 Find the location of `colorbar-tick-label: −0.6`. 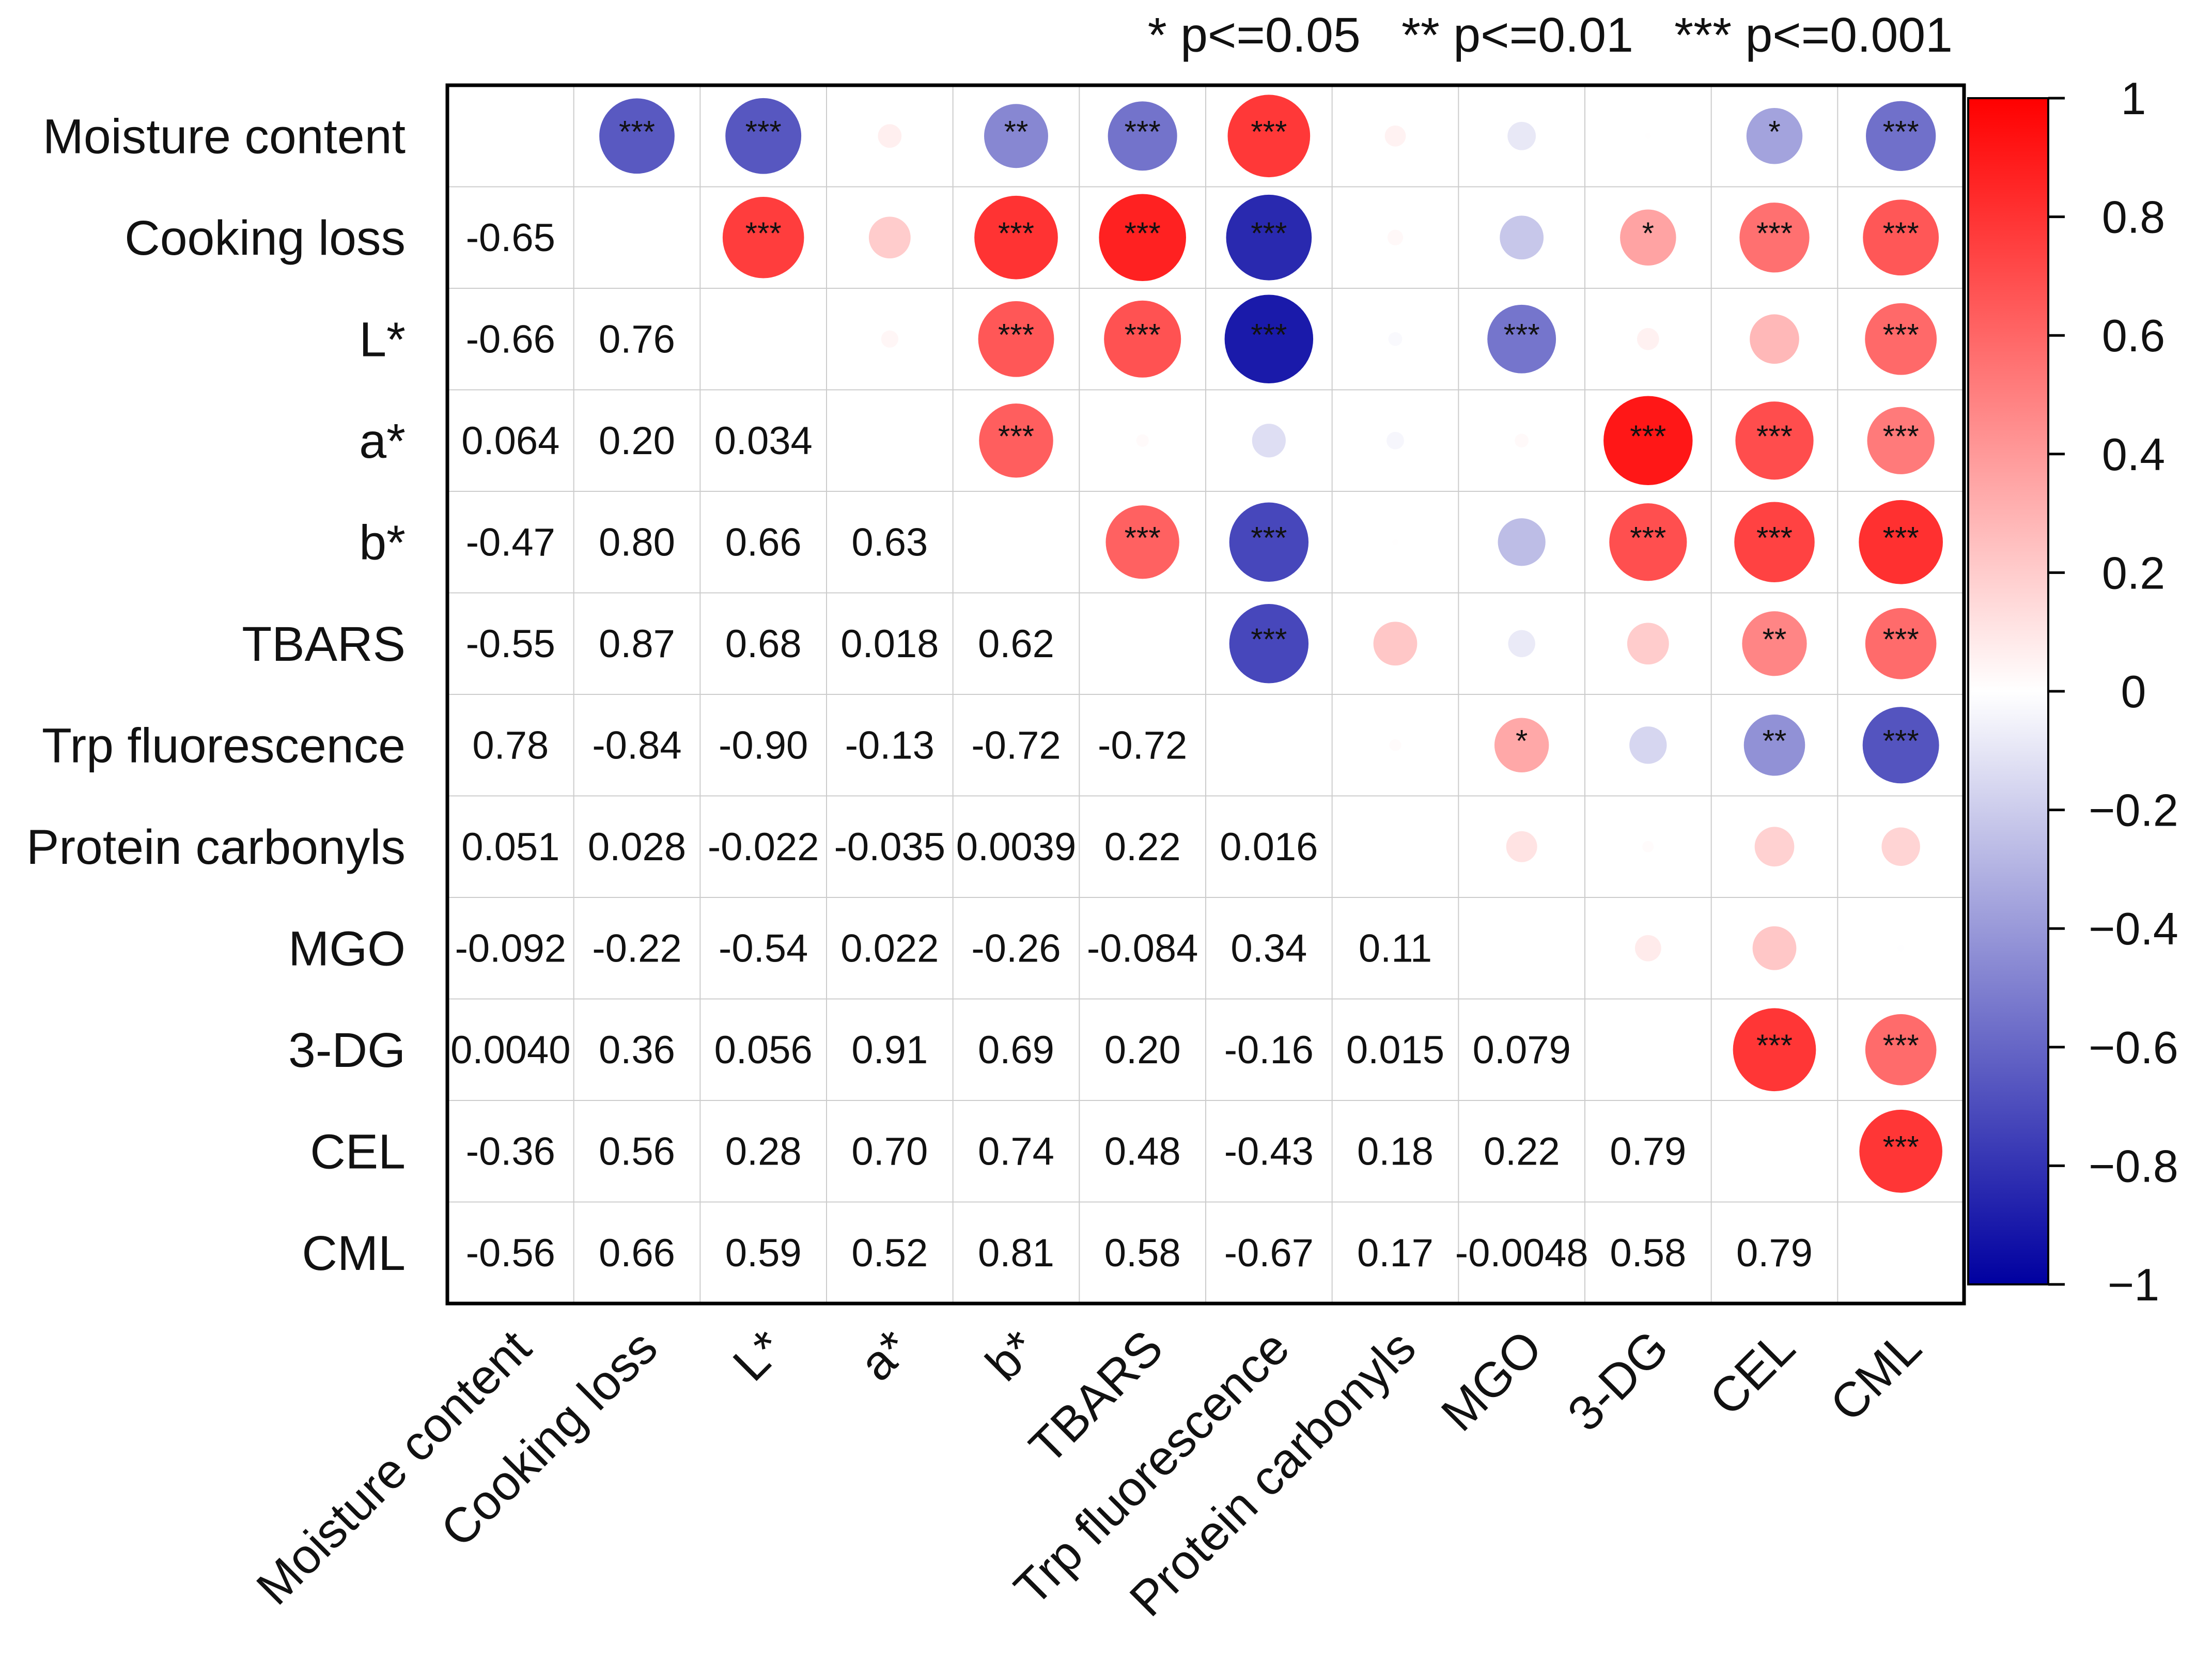

colorbar-tick-label: −0.6 is located at coordinates (2134, 1047).